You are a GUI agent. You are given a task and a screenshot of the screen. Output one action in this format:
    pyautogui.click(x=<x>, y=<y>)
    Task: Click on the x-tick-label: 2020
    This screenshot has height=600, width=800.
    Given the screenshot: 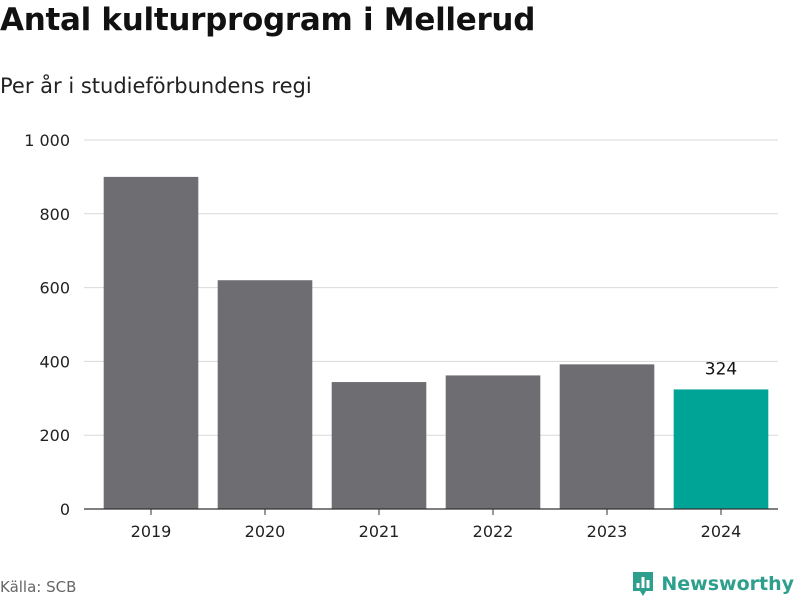 What is the action you would take?
    pyautogui.click(x=265, y=531)
    